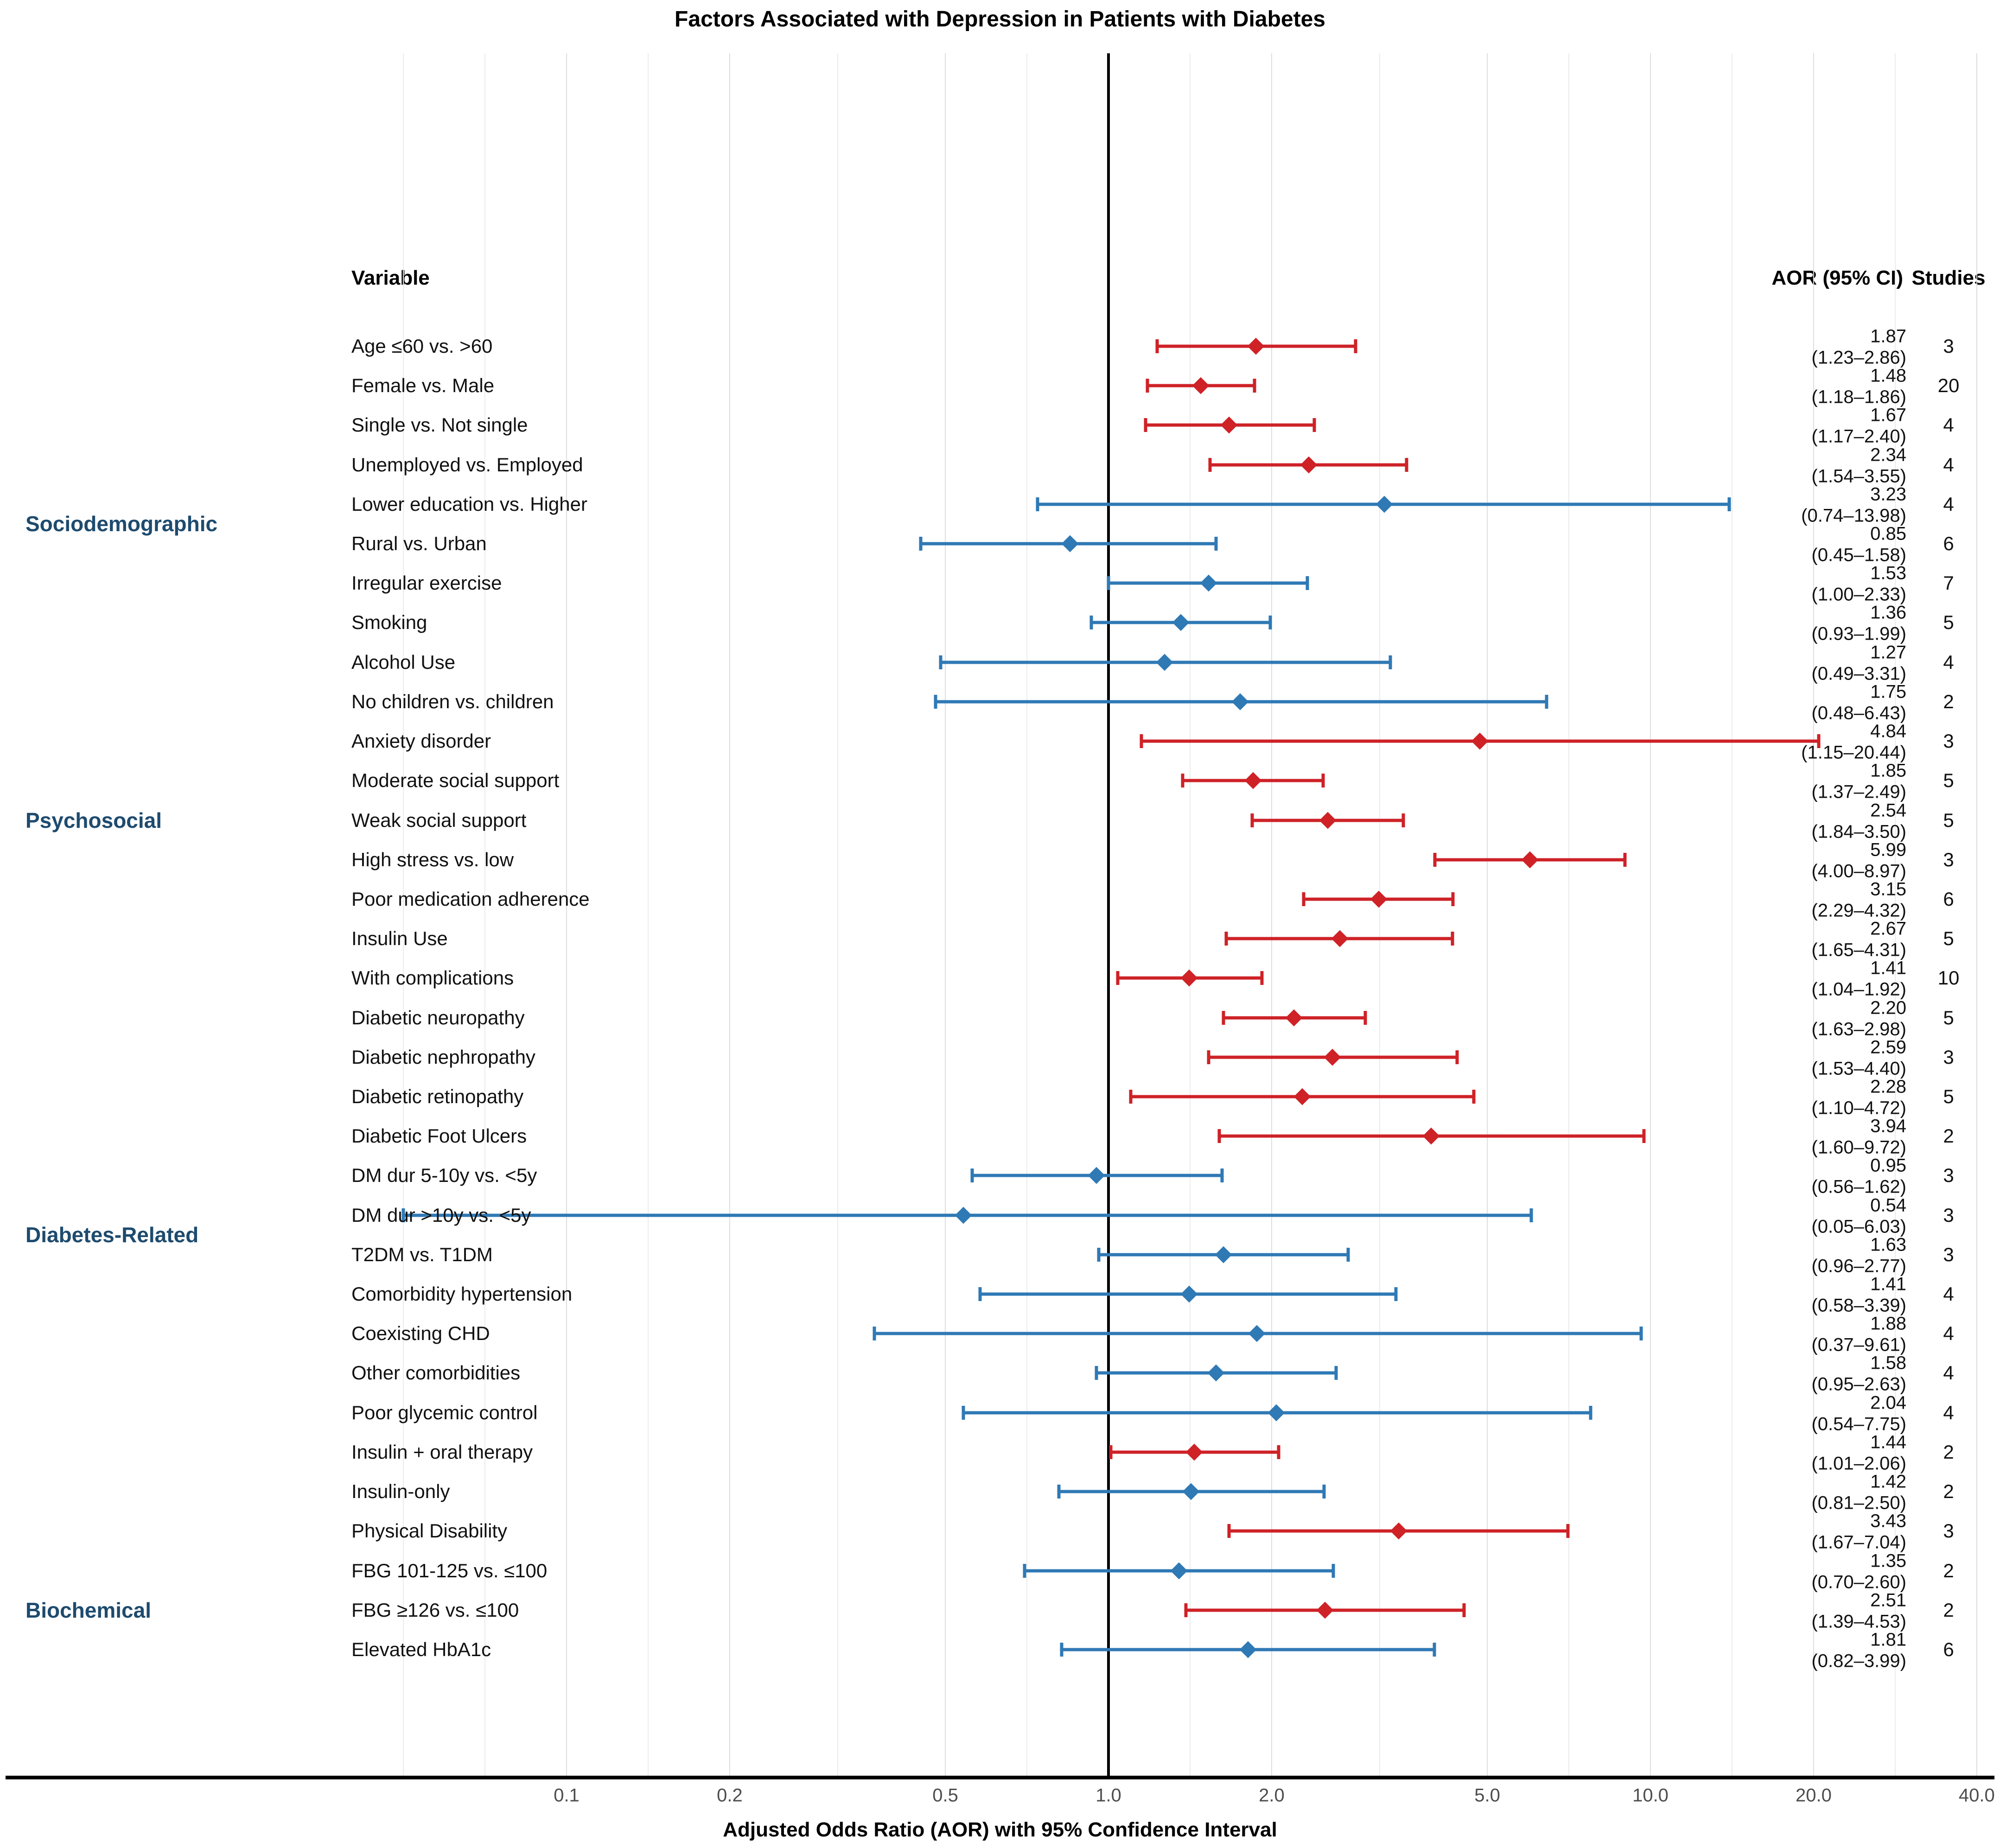 This screenshot has height=1848, width=2000. I want to click on aor-value: 1.88, so click(1888, 1323).